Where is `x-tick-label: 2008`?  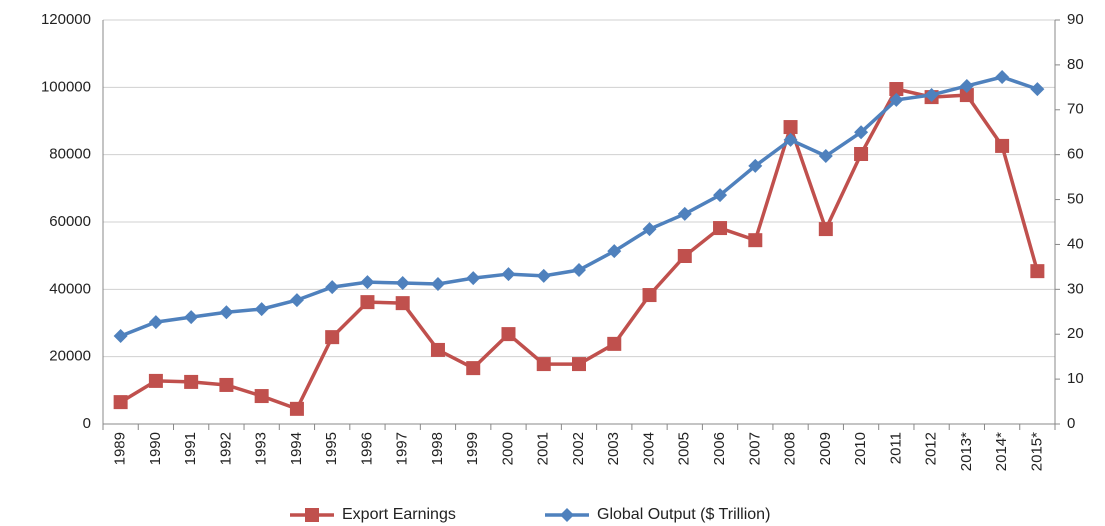 x-tick-label: 2008 is located at coordinates (790, 448).